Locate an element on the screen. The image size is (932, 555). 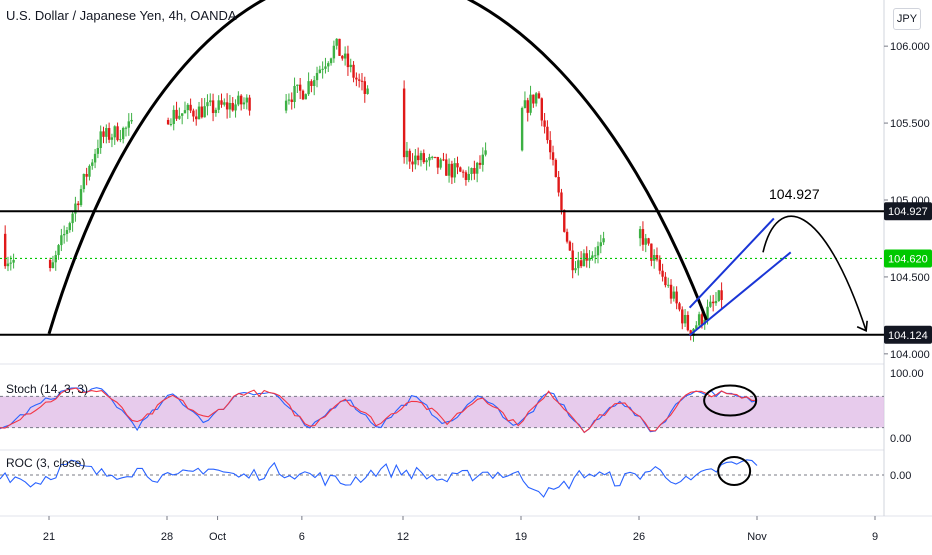
x-tick-label: 26 is located at coordinates (639, 537).